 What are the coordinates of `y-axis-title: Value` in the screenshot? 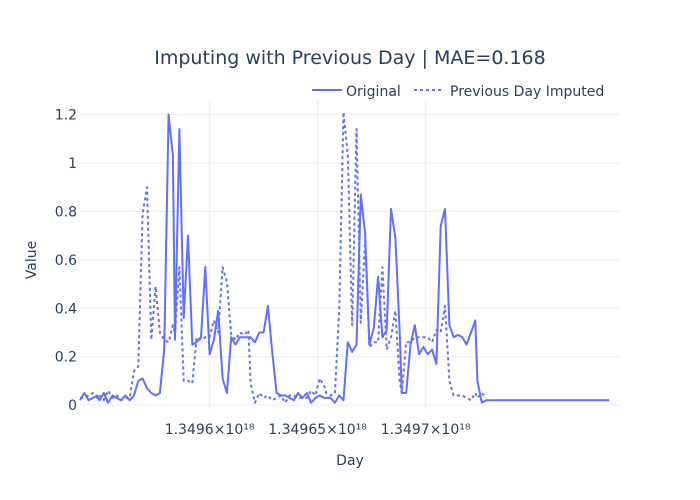 It's located at (32, 260).